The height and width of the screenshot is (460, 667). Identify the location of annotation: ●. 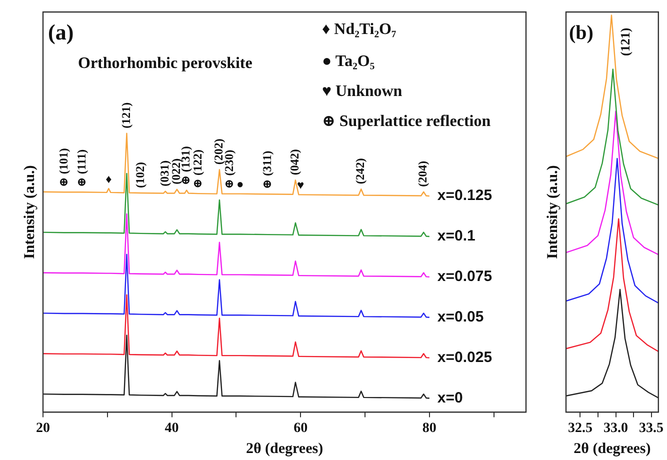
(240, 184).